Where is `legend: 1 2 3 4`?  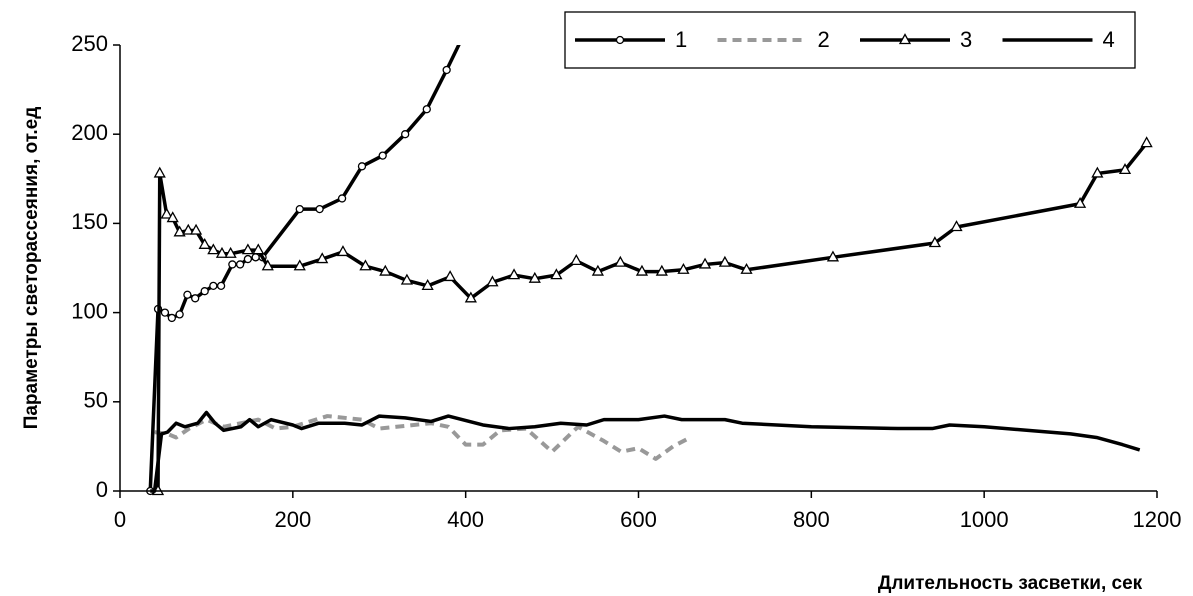
legend: 1 2 3 4 is located at coordinates (850, 40).